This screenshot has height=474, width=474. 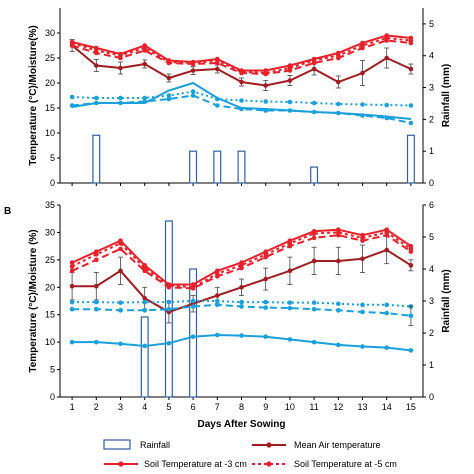 I want to click on y2-tick-label: 2, so click(x=431, y=333).